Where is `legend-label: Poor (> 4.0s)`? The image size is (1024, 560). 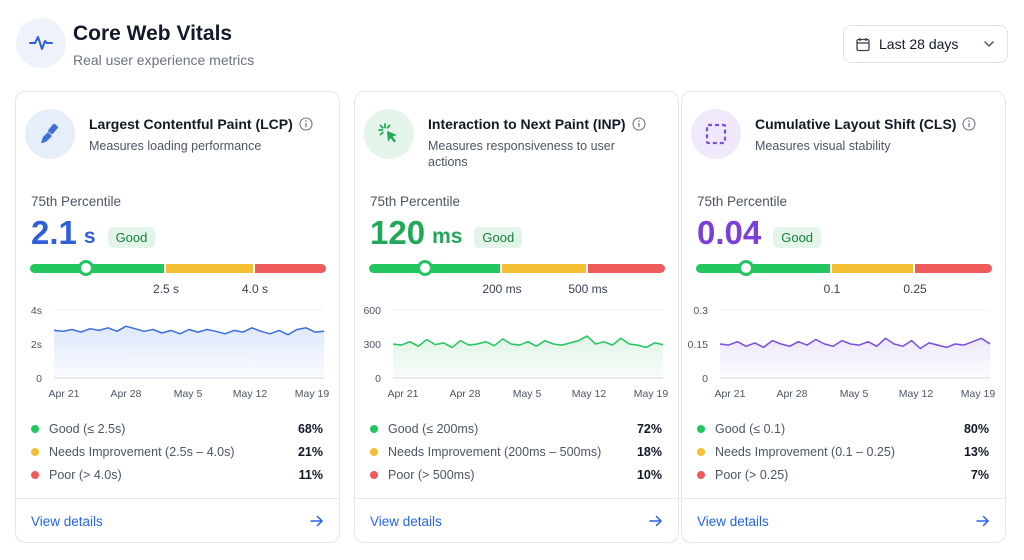
legend-label: Poor (> 4.0s) is located at coordinates (174, 475).